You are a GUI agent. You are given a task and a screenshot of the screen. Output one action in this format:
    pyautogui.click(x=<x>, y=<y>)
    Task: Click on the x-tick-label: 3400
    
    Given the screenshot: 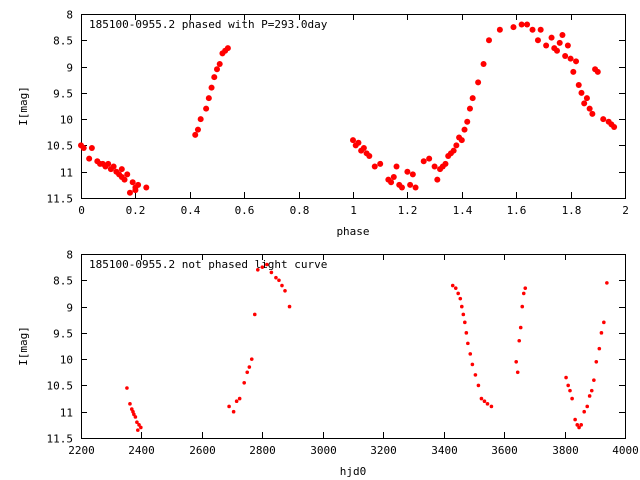 What is the action you would take?
    pyautogui.click(x=444, y=450)
    